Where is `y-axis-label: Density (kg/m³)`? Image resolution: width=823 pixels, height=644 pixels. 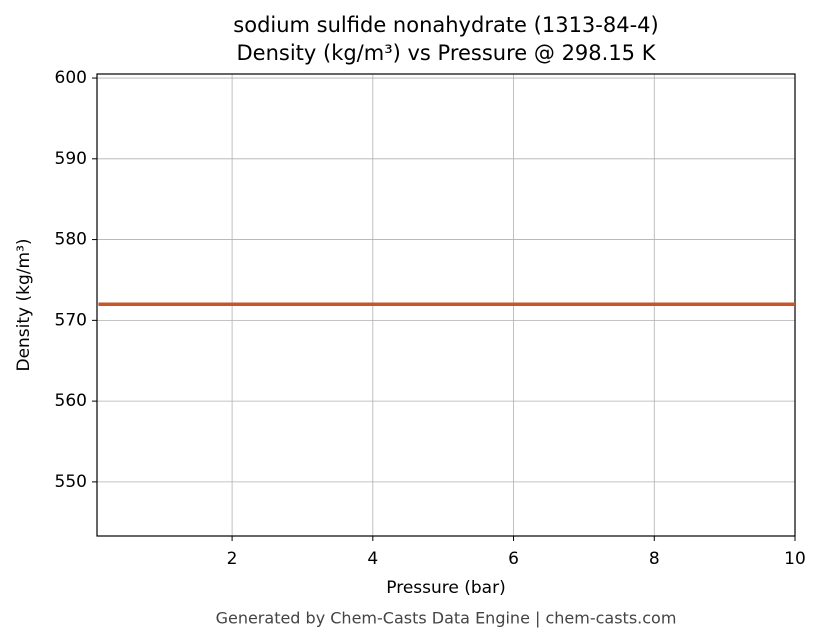
y-axis-label: Density (kg/m³) is located at coordinates (24, 304).